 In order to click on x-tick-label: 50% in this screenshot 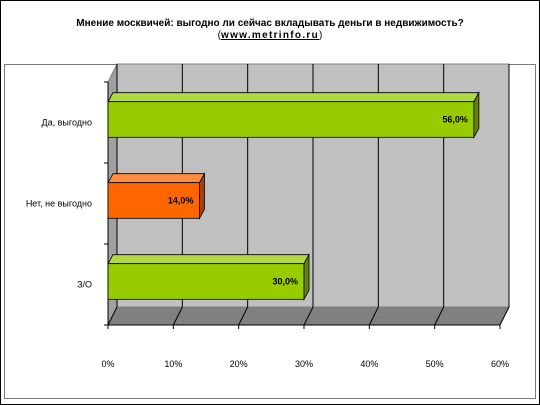, I will do `click(435, 364)`.